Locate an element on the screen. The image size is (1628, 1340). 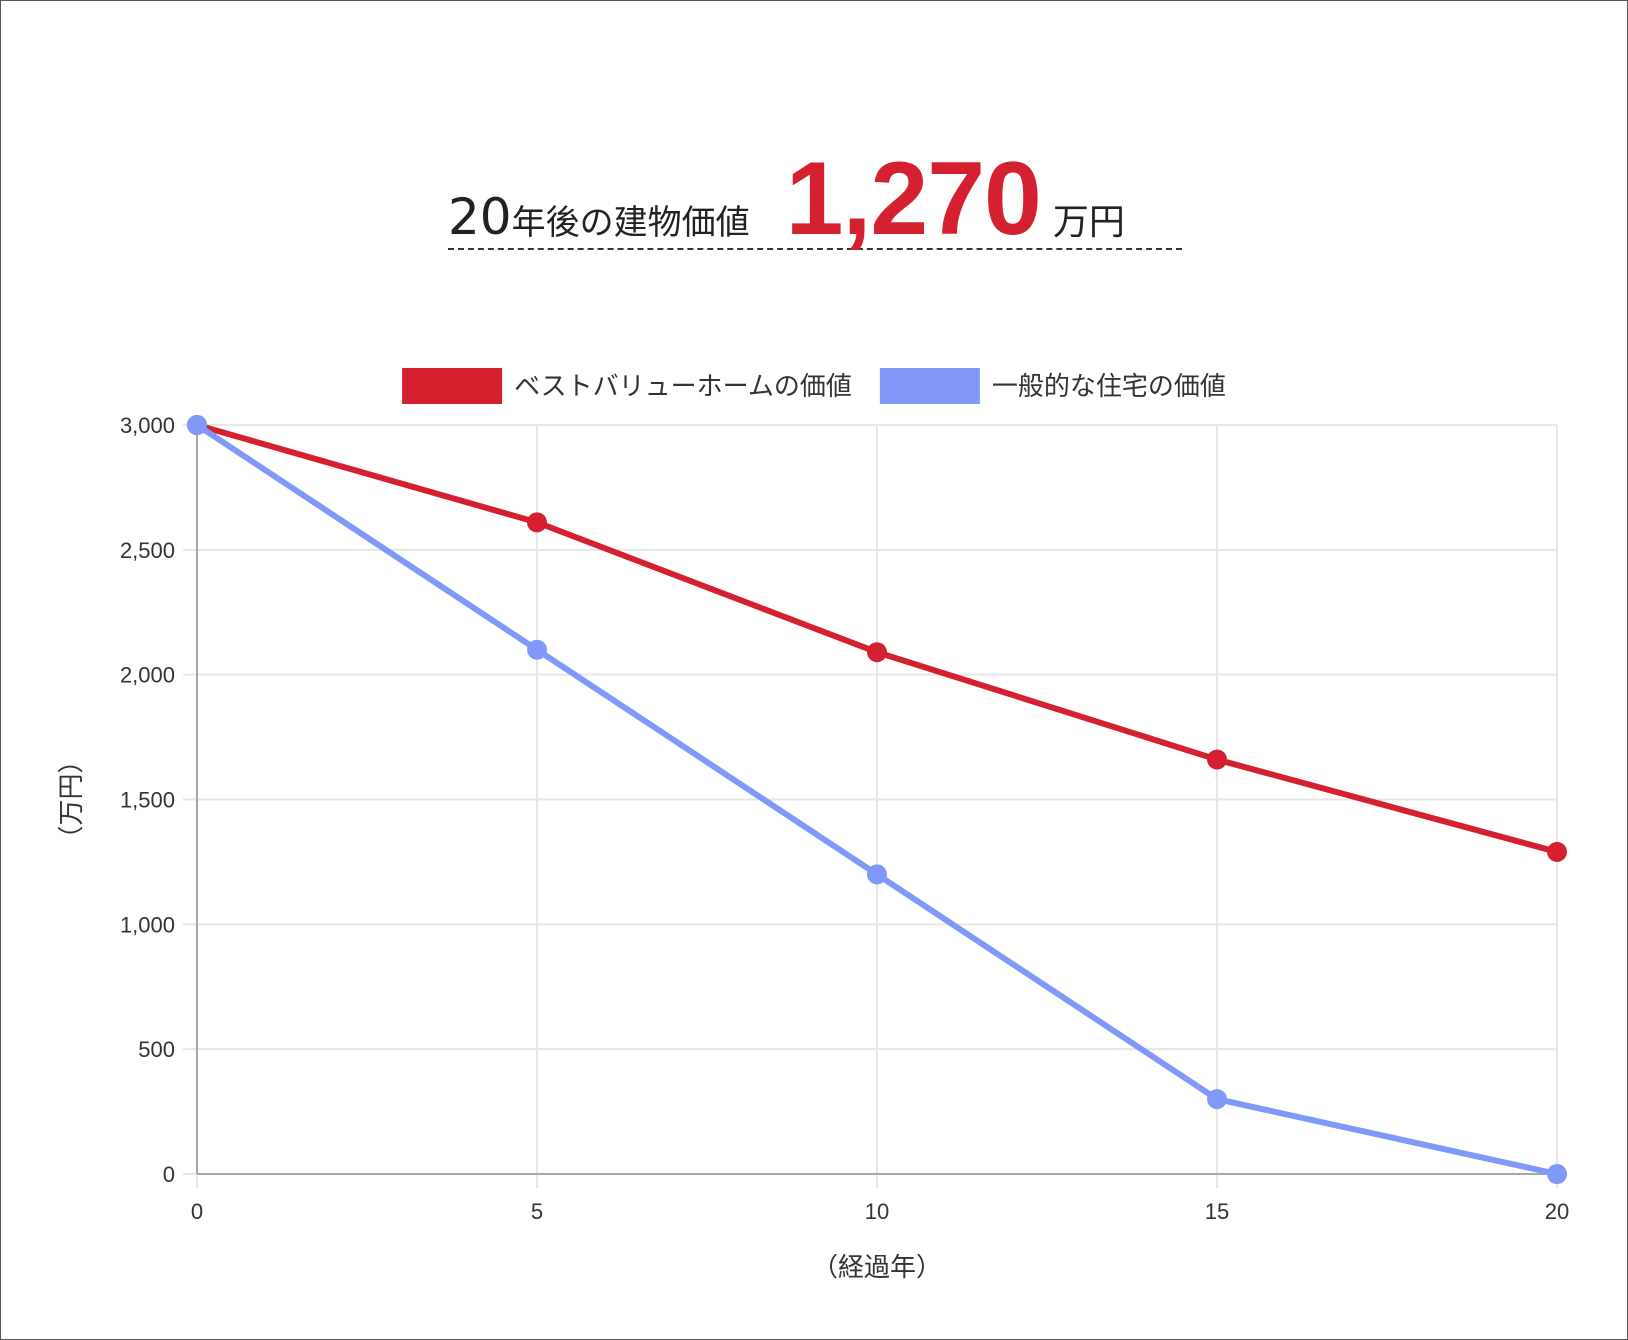
x-tick-label: 10 is located at coordinates (877, 1211).